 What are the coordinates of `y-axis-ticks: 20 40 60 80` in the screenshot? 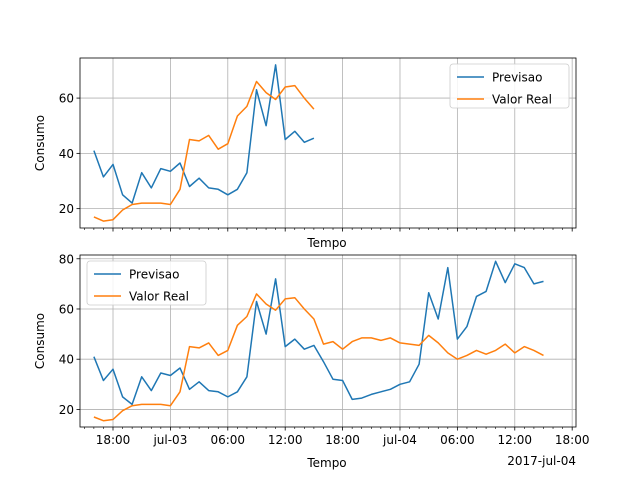 It's located at (69, 334).